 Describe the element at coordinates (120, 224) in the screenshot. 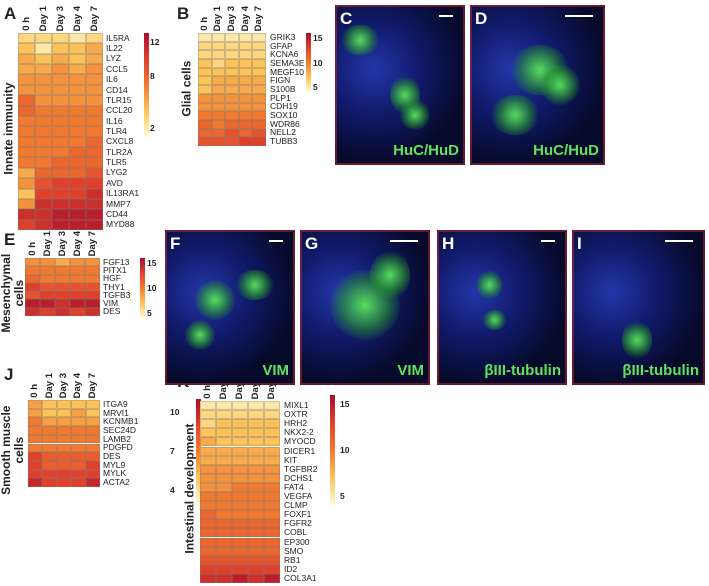

I see `row-label: MYD88` at that location.